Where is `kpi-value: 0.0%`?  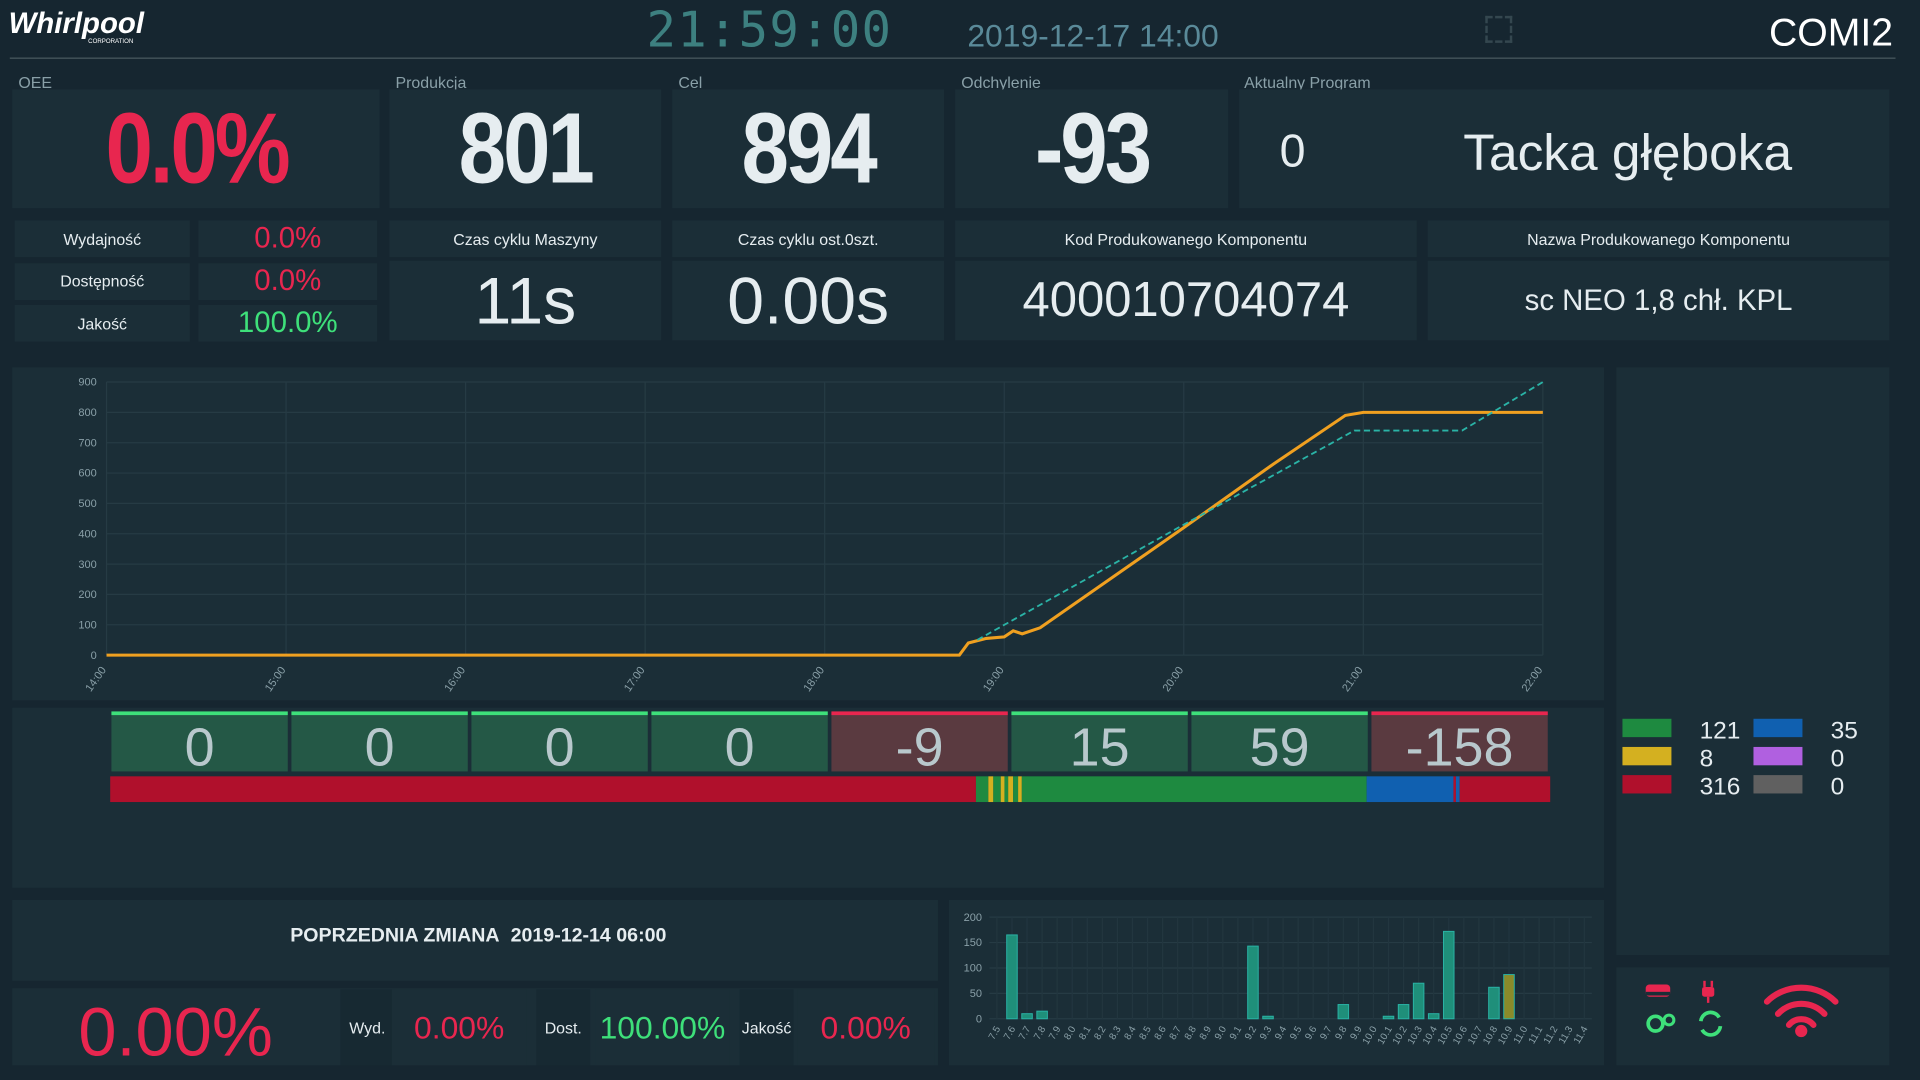 kpi-value: 0.0% is located at coordinates (197, 148).